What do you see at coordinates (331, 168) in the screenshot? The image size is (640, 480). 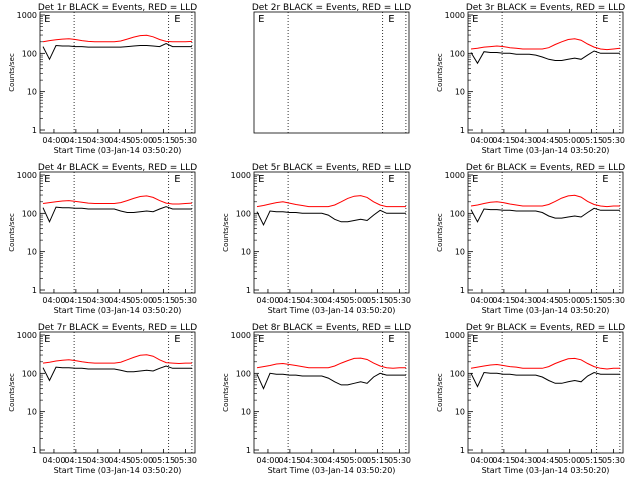 I see `plot-title: Det 5r BLACK = Events, RED = LLD` at bounding box center [331, 168].